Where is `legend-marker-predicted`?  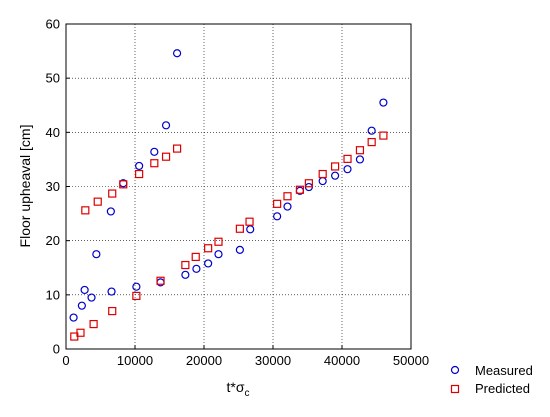 legend-marker-predicted is located at coordinates (455, 389).